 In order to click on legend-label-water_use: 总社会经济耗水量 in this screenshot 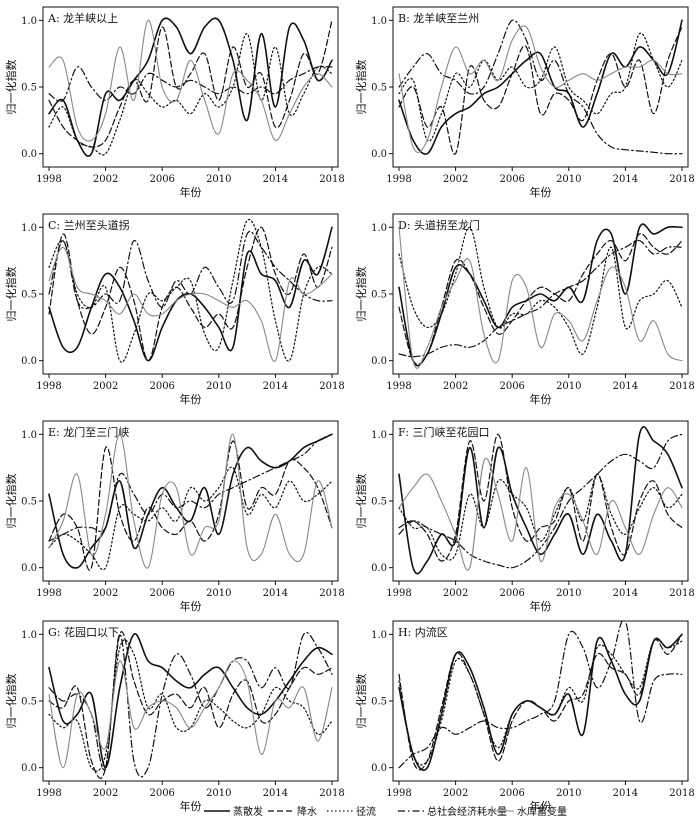, I will do `click(467, 811)`.